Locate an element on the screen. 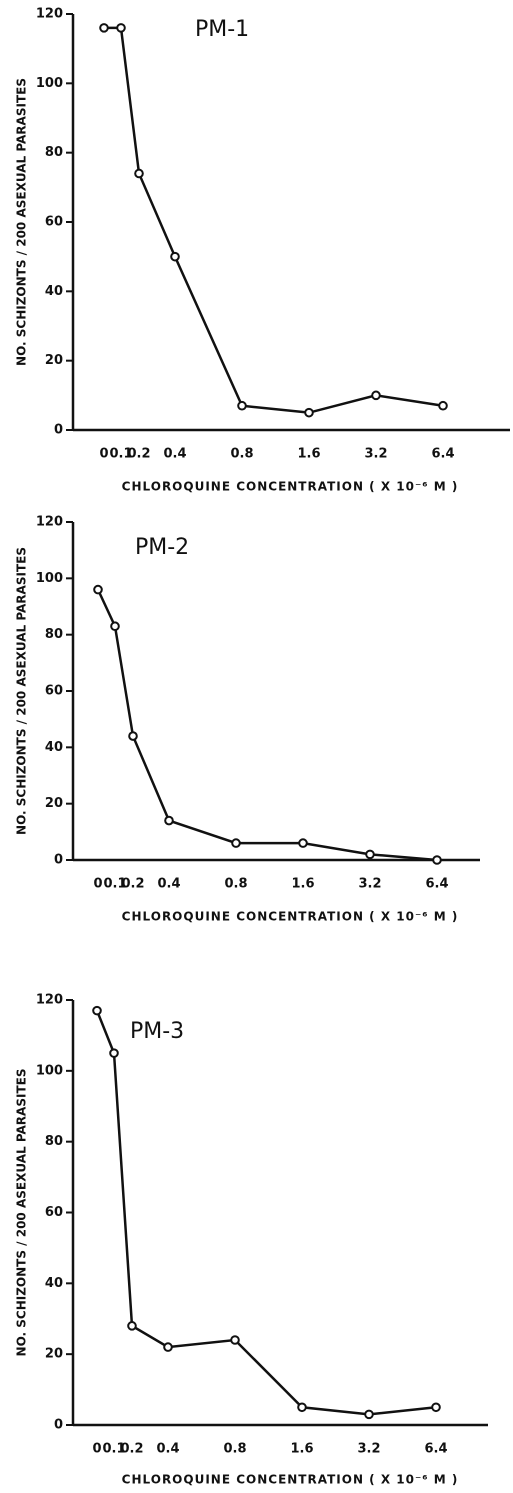 The image size is (513, 1493). chart-title: PM-2 is located at coordinates (162, 547).